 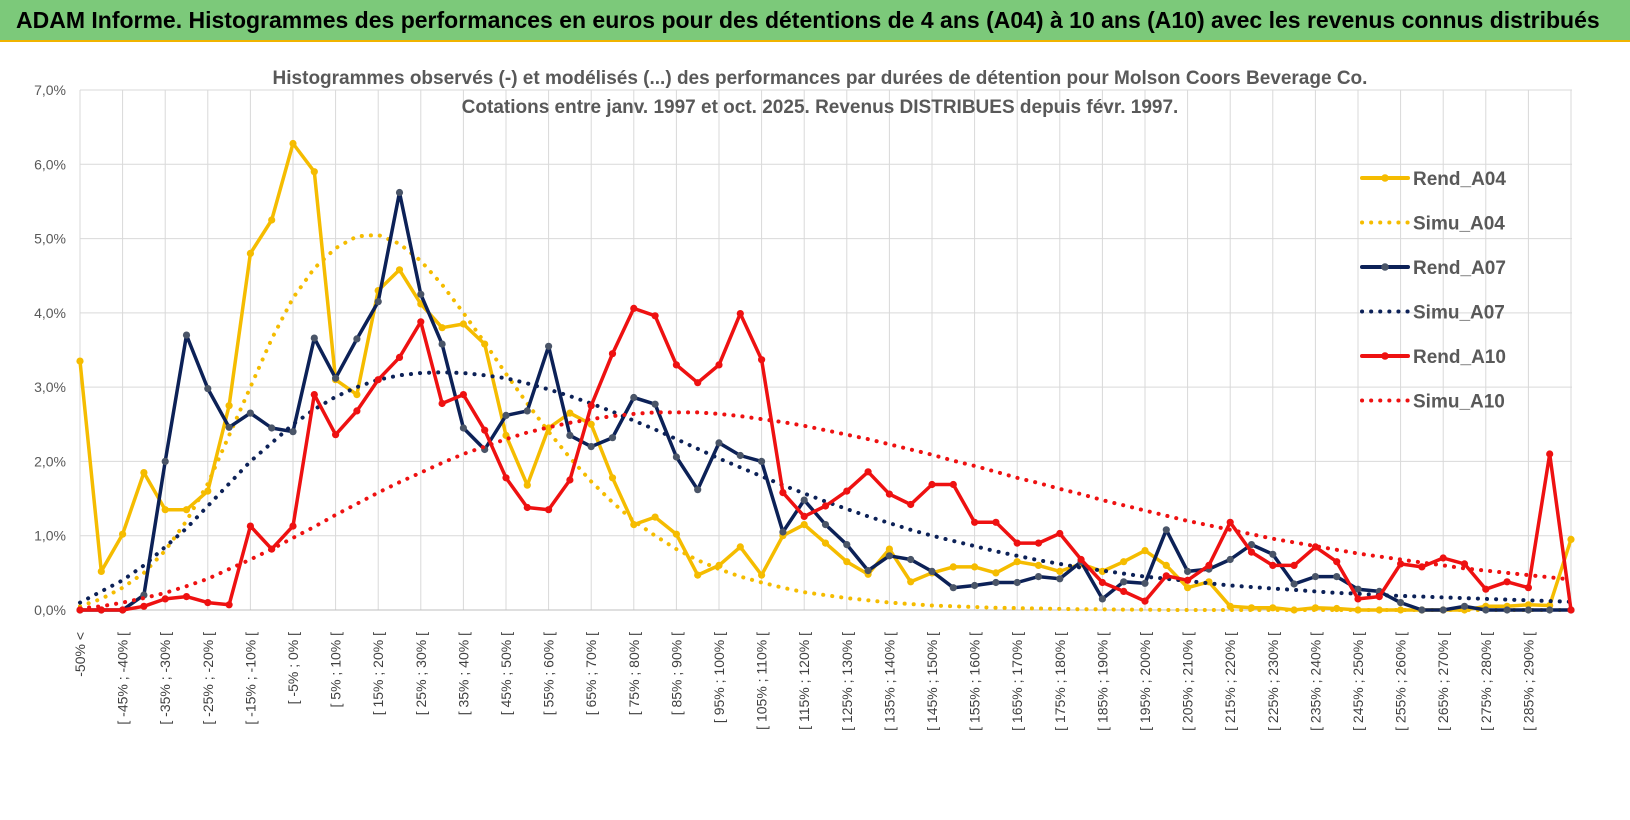 I want to click on x-tick-label: [ 175% ; 180% [, so click(x=1060, y=681).